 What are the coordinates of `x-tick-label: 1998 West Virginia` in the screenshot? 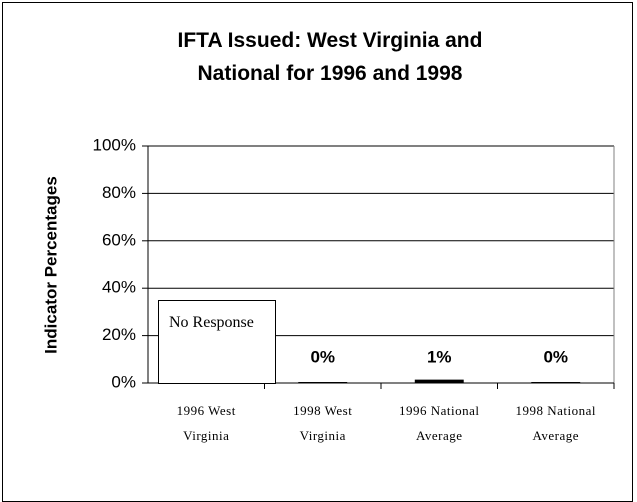 It's located at (323, 423).